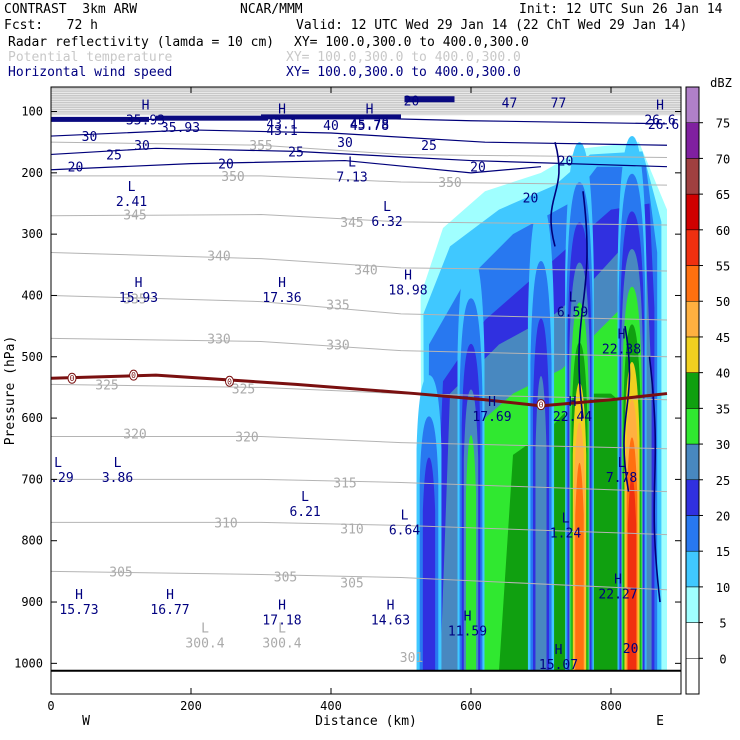  Describe the element at coordinates (366, 101) in the screenshot. I see `upper-wind-shading` at that location.